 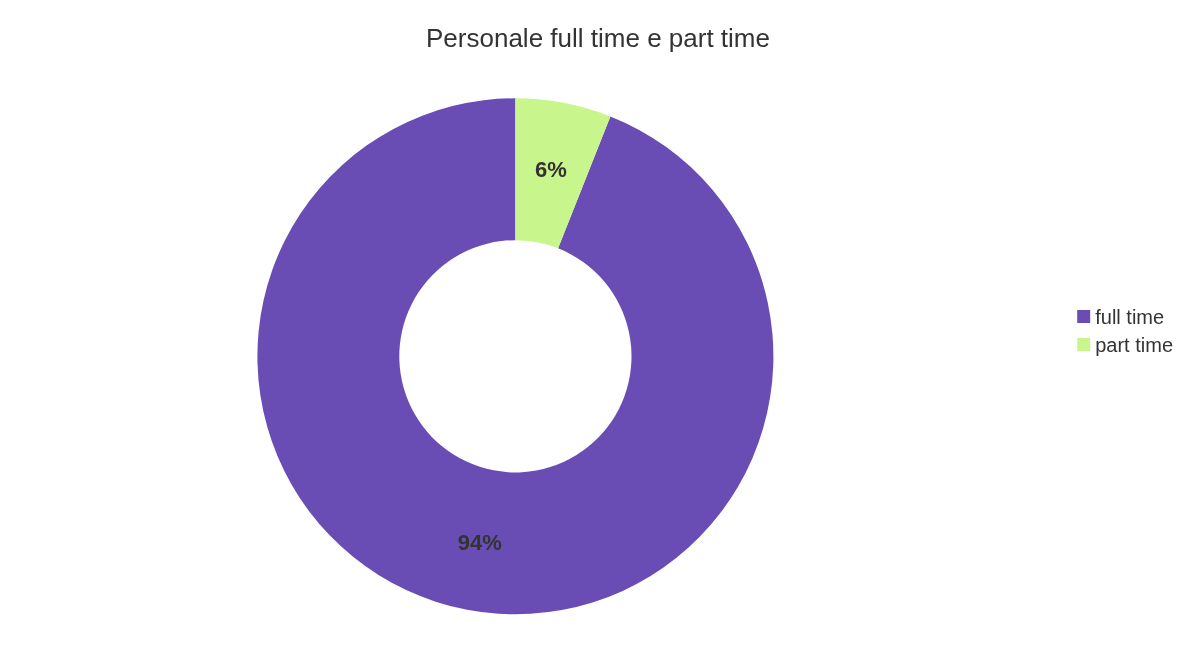 What do you see at coordinates (1134, 344) in the screenshot?
I see `legend-label: part time` at bounding box center [1134, 344].